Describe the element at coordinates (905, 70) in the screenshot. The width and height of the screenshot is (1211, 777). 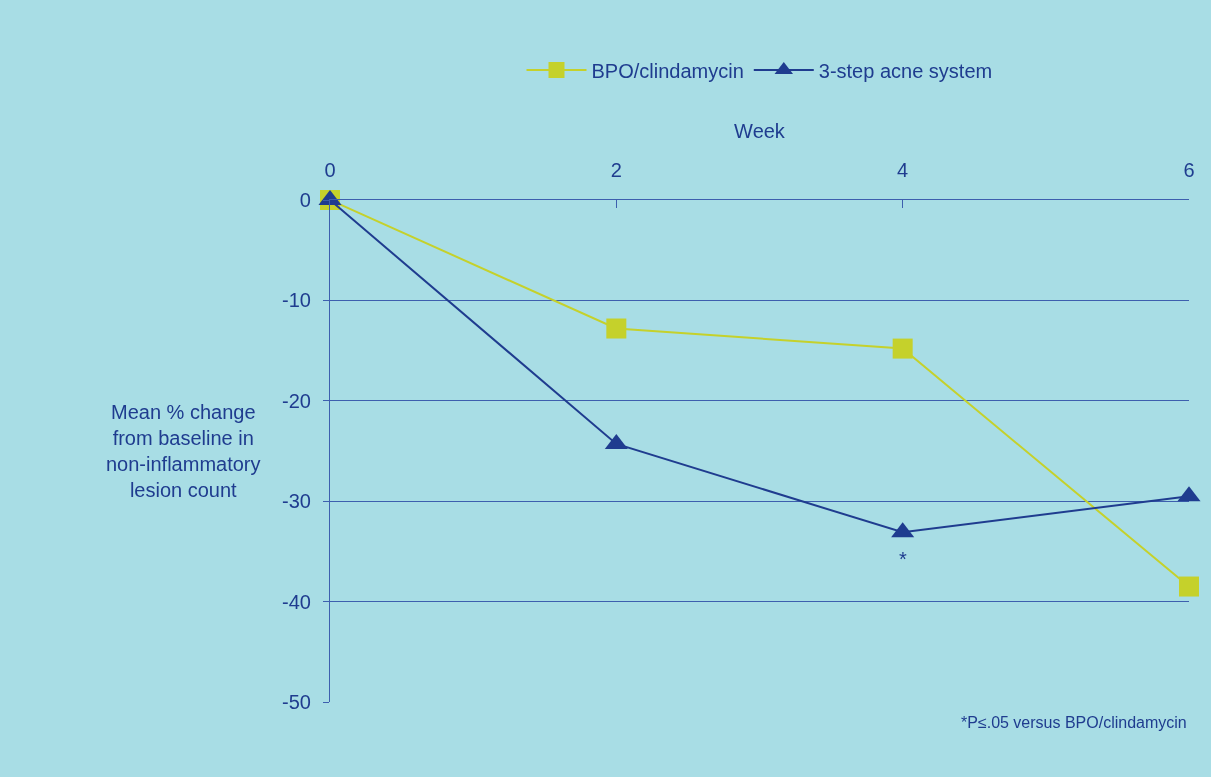
I see `legend-label: 3-step acne system` at that location.